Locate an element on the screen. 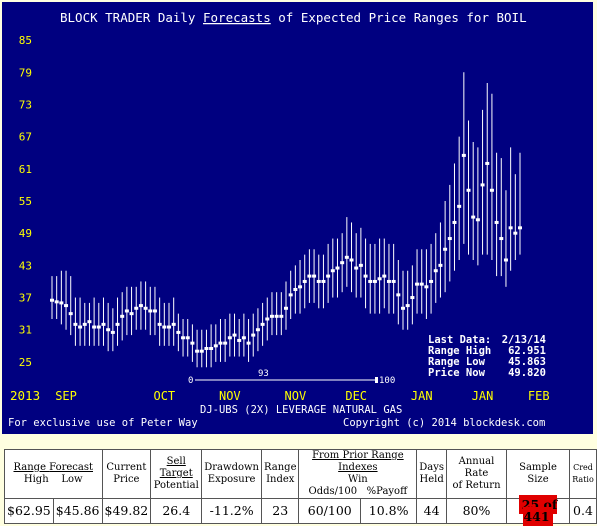 The width and height of the screenshot is (597, 526). x-tick-label: FEB is located at coordinates (539, 396).